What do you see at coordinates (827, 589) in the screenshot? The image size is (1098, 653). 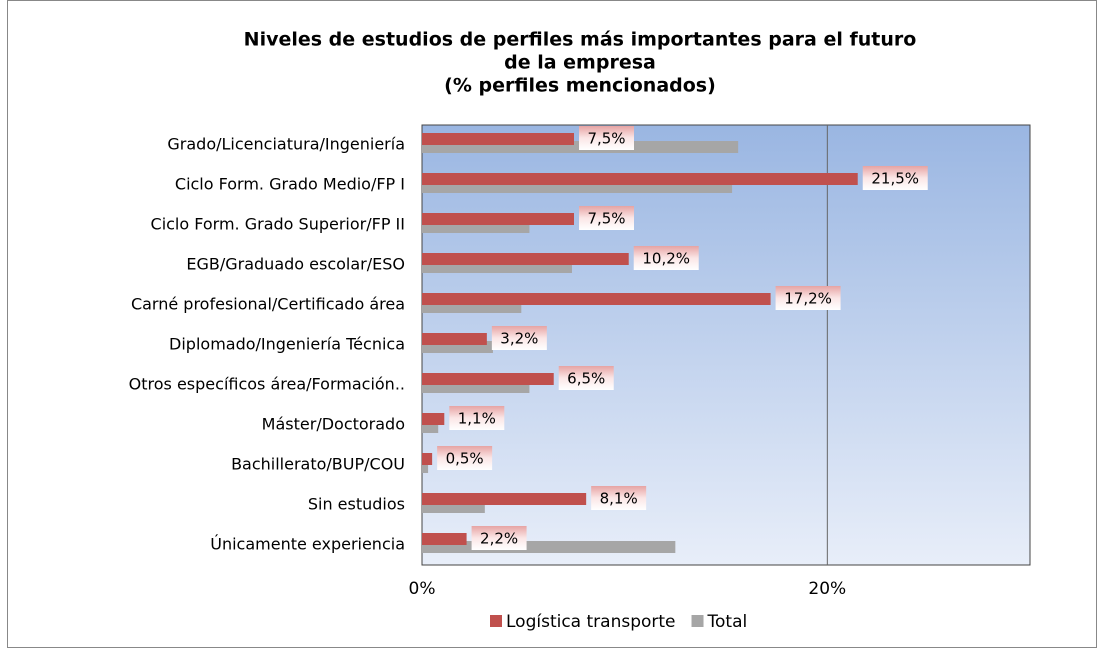 I see `x-tick-label: 20%` at bounding box center [827, 589].